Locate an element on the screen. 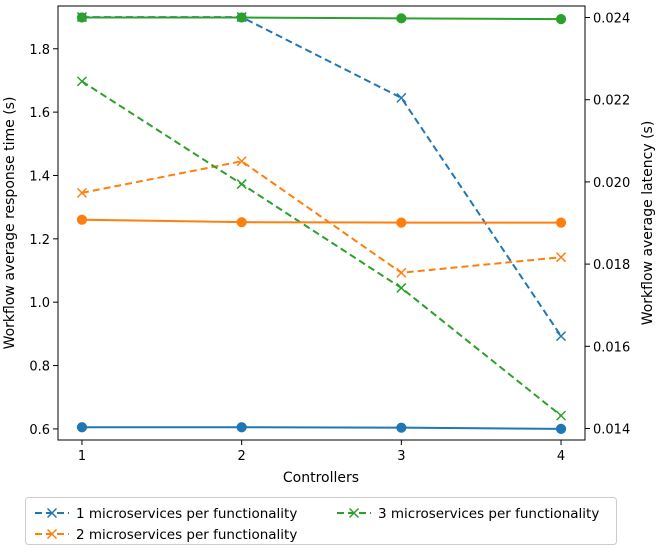 The height and width of the screenshot is (552, 664). x-axis-label: Controllers is located at coordinates (321, 478).